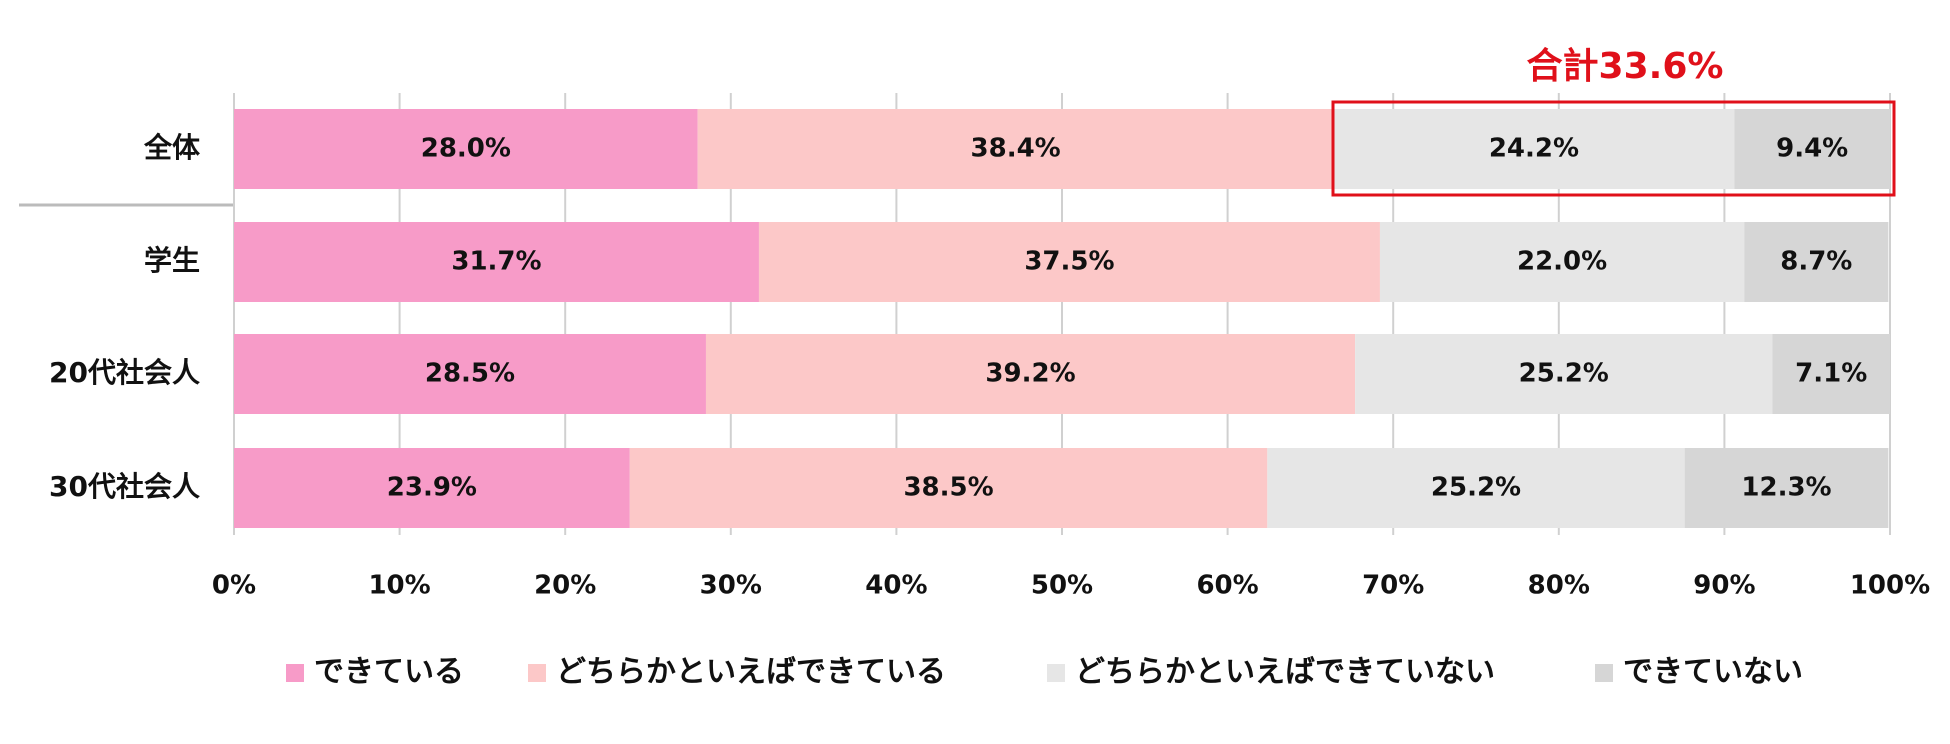  What do you see at coordinates (399, 586) in the screenshot?
I see `x-tick-label: 10%` at bounding box center [399, 586].